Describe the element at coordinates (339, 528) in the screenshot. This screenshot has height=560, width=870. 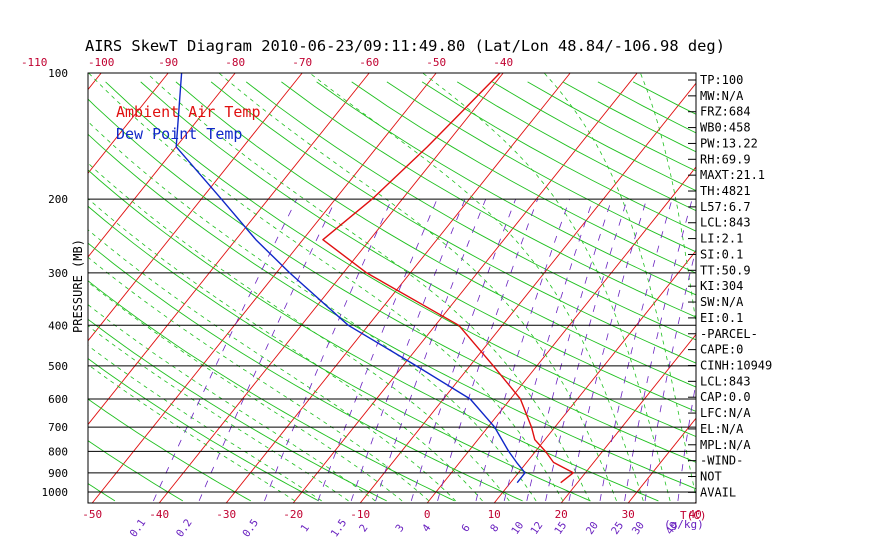
I see `mixing-ratio-label: 1.5` at that location.